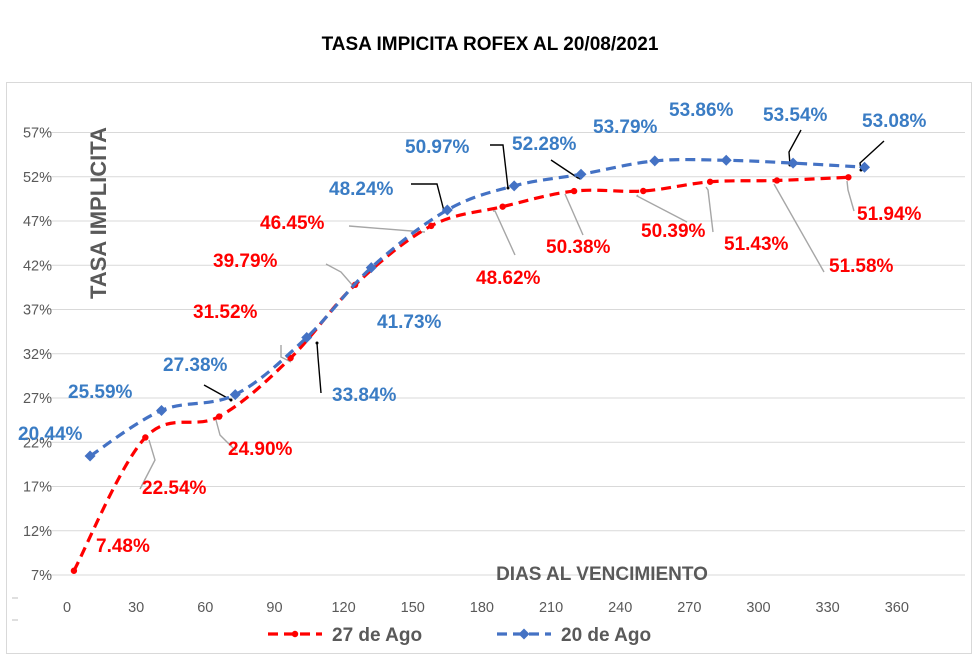  Describe the element at coordinates (37, 311) in the screenshot. I see `y-tick-label: 37%` at that location.